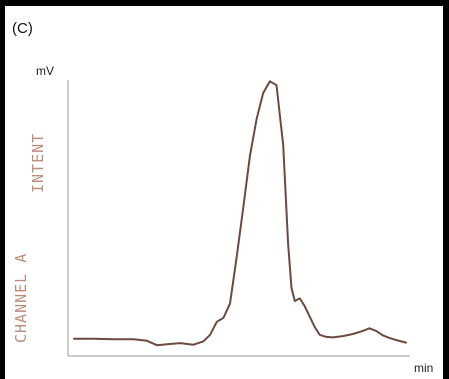 Image resolution: width=449 pixels, height=379 pixels. Describe the element at coordinates (2, 189) in the screenshot. I see `frame-left-bar` at that location.